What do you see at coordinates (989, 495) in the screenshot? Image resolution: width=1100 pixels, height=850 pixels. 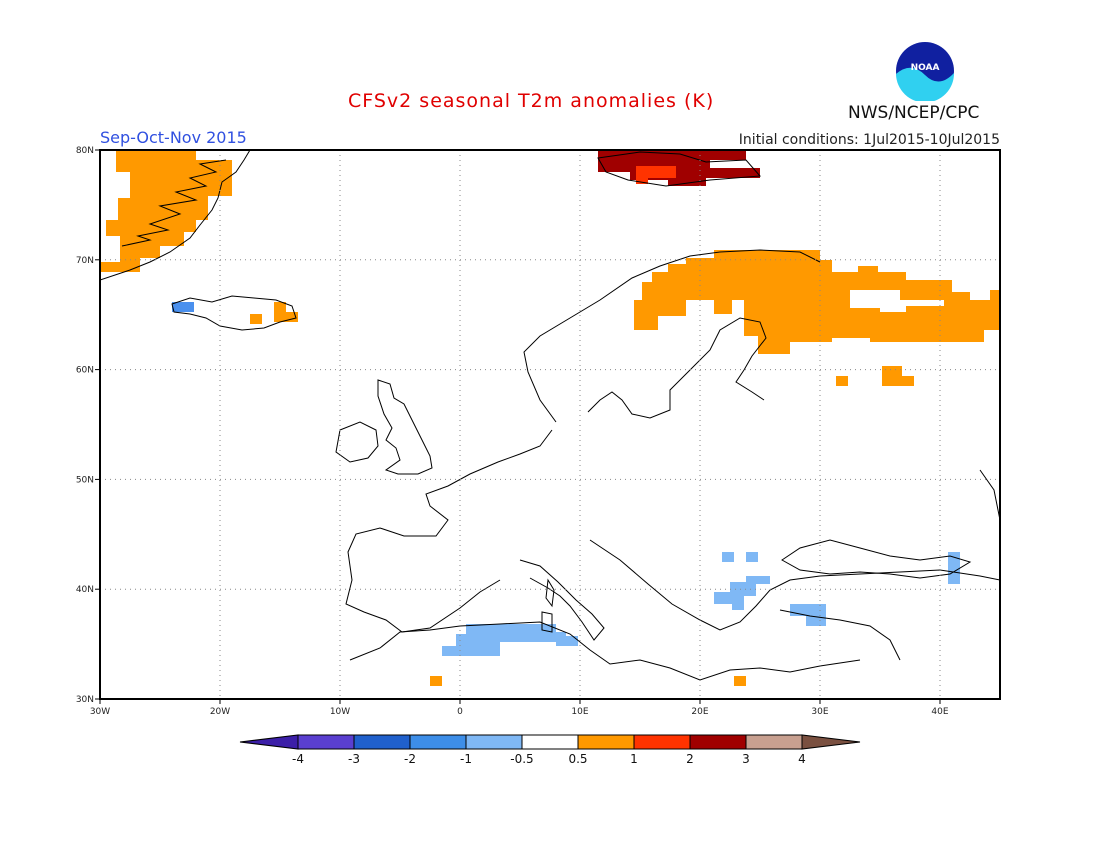 I see `coast-caspian` at bounding box center [989, 495].